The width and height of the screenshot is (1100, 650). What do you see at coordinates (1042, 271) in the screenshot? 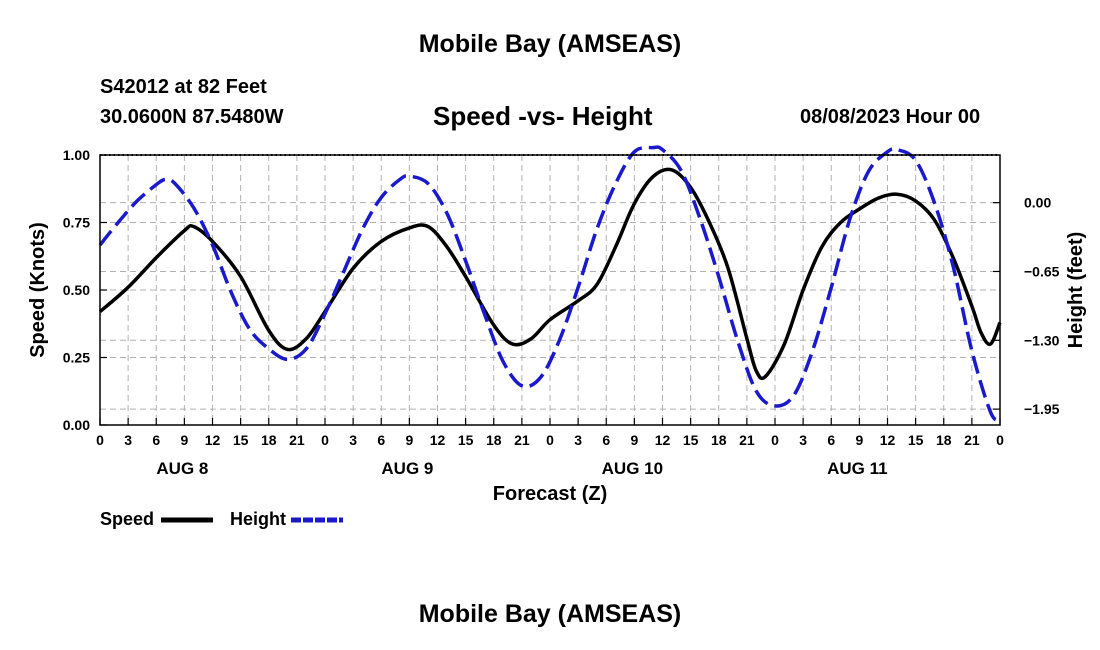
I see `y2-tick-label: −0.65` at bounding box center [1042, 271].